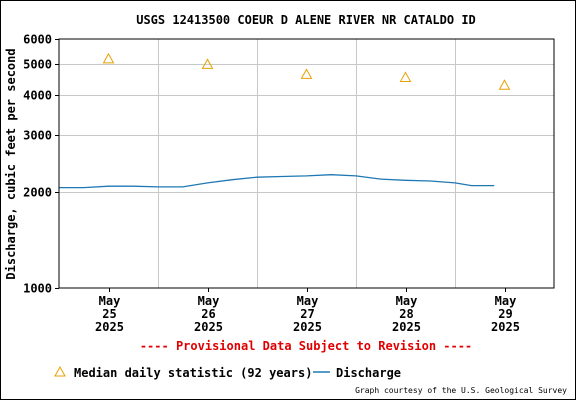 Image resolution: width=576 pixels, height=400 pixels. Describe the element at coordinates (208, 314) in the screenshot. I see `x-tick-label: 26` at that location.